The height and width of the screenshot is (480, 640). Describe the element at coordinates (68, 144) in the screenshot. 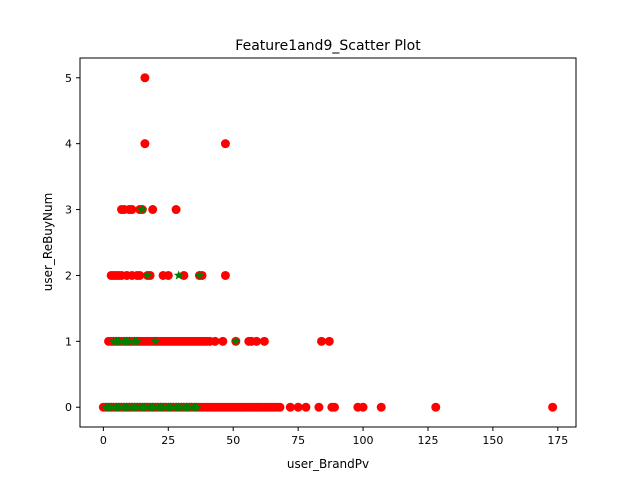

I see `y-tick-label: 4` at that location.